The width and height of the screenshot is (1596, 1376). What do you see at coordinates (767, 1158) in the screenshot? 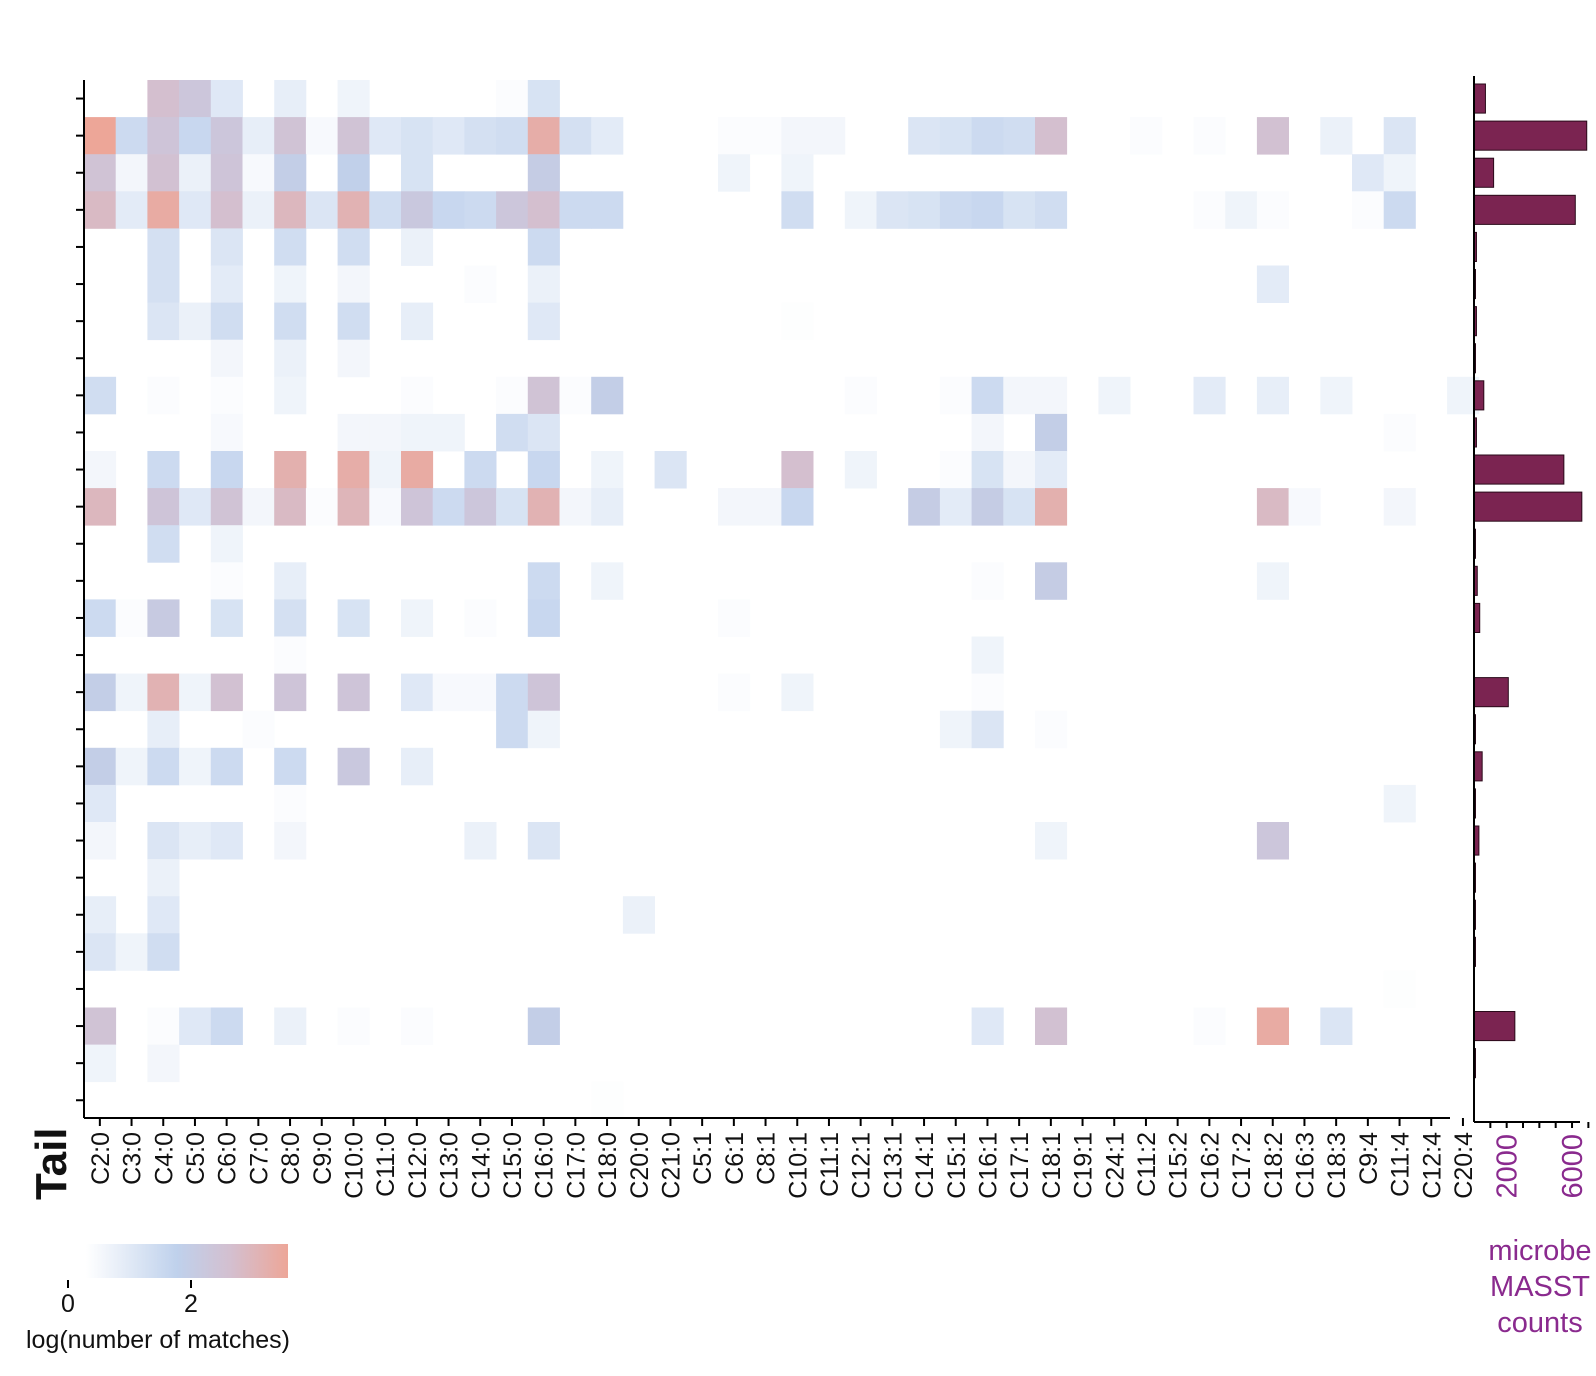
I see `heatmap-x-tick-label: C8:1` at bounding box center [767, 1158].